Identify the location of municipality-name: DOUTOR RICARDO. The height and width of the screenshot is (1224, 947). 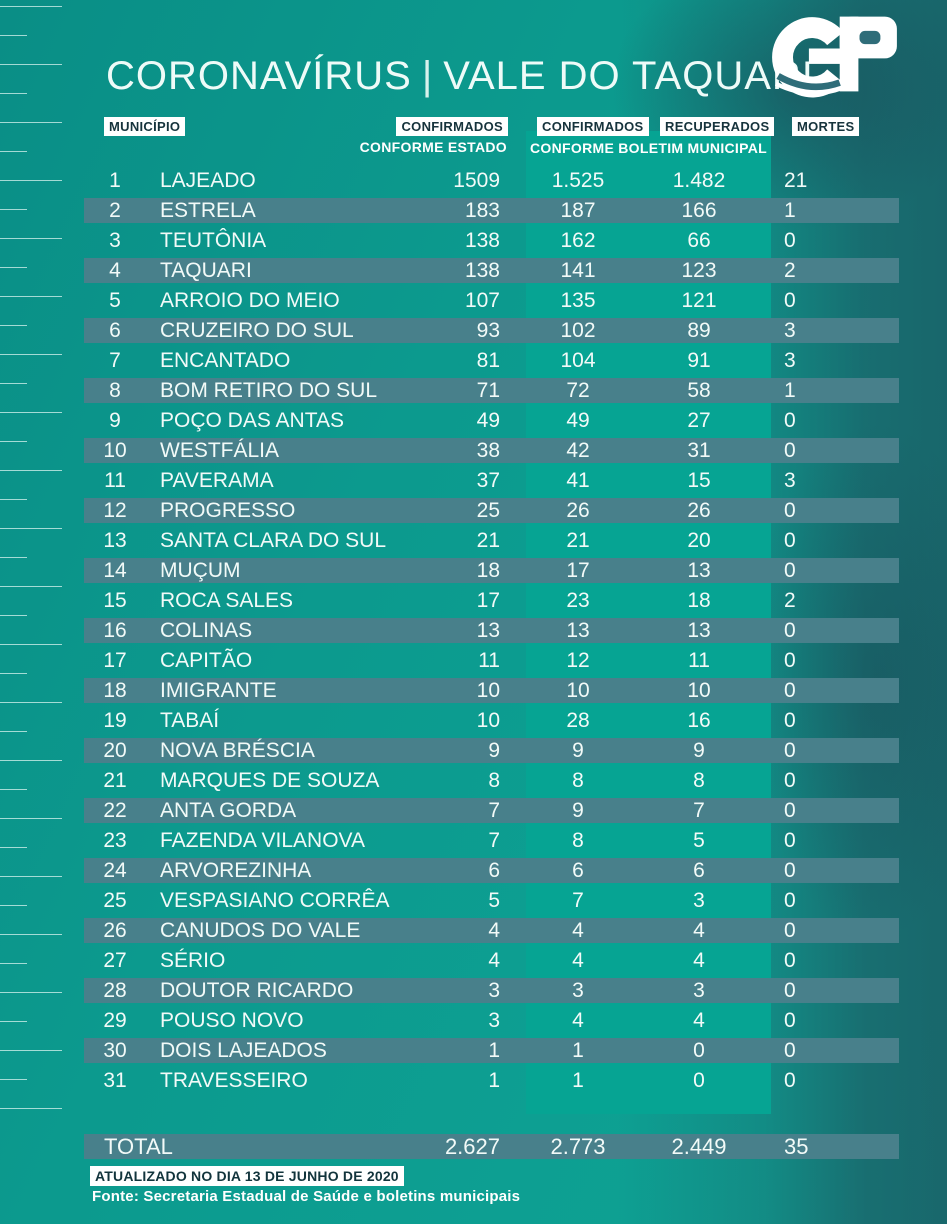
(257, 990).